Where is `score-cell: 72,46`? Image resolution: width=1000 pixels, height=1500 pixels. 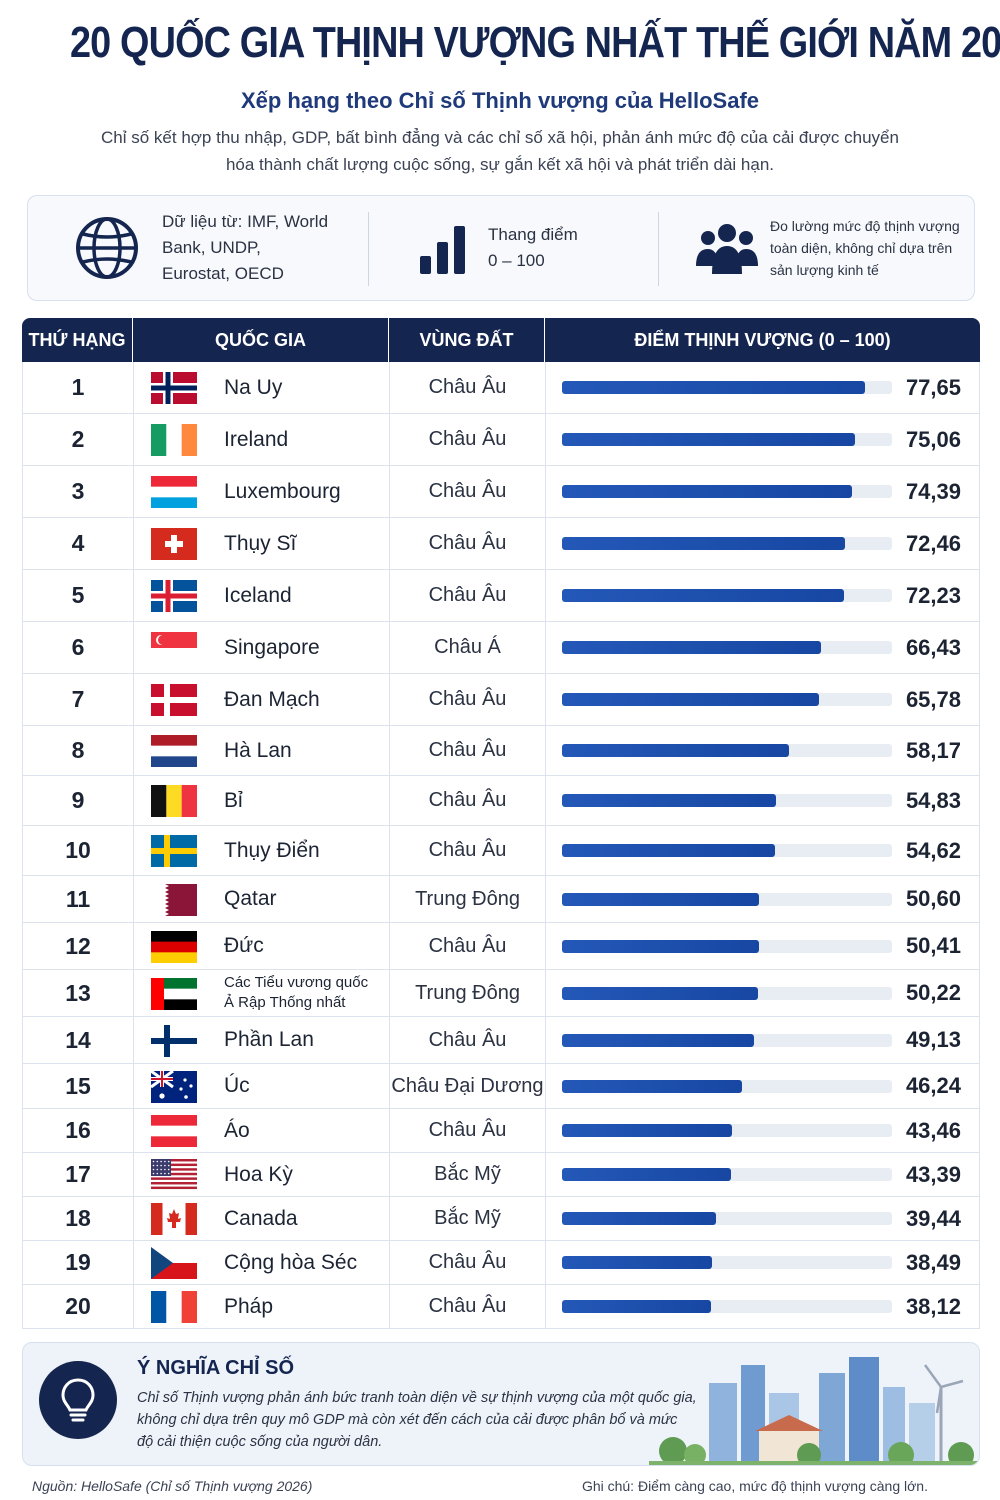 score-cell: 72,46 is located at coordinates (762, 543).